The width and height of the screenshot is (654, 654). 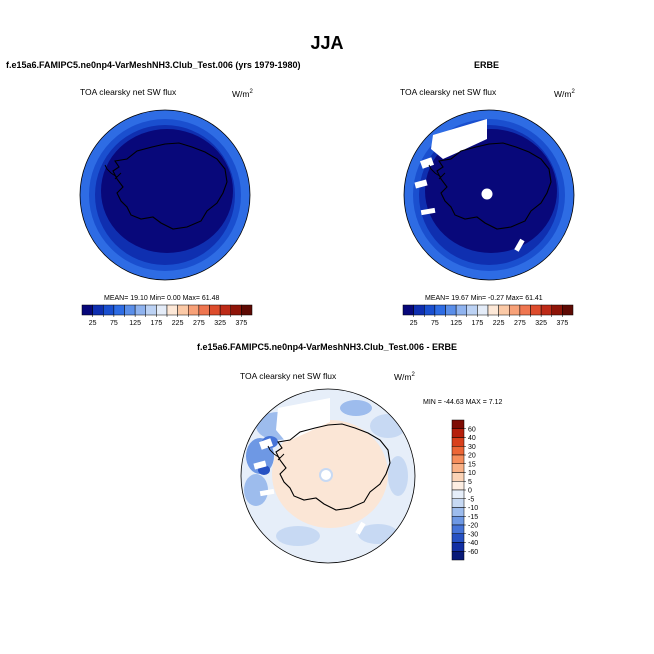 What do you see at coordinates (437, 172) in the screenshot?
I see `obs-peninsula-outline` at bounding box center [437, 172].